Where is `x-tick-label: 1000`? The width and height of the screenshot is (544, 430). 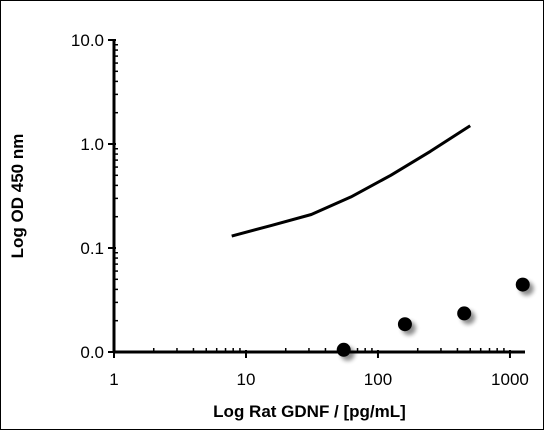
x-tick-label: 1000 is located at coordinates (510, 379).